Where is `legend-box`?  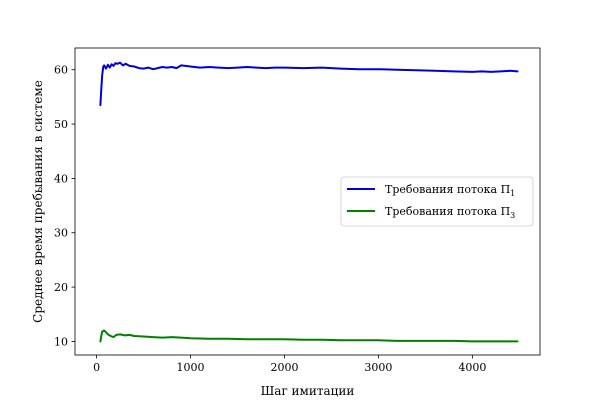
legend-box is located at coordinates (437, 201).